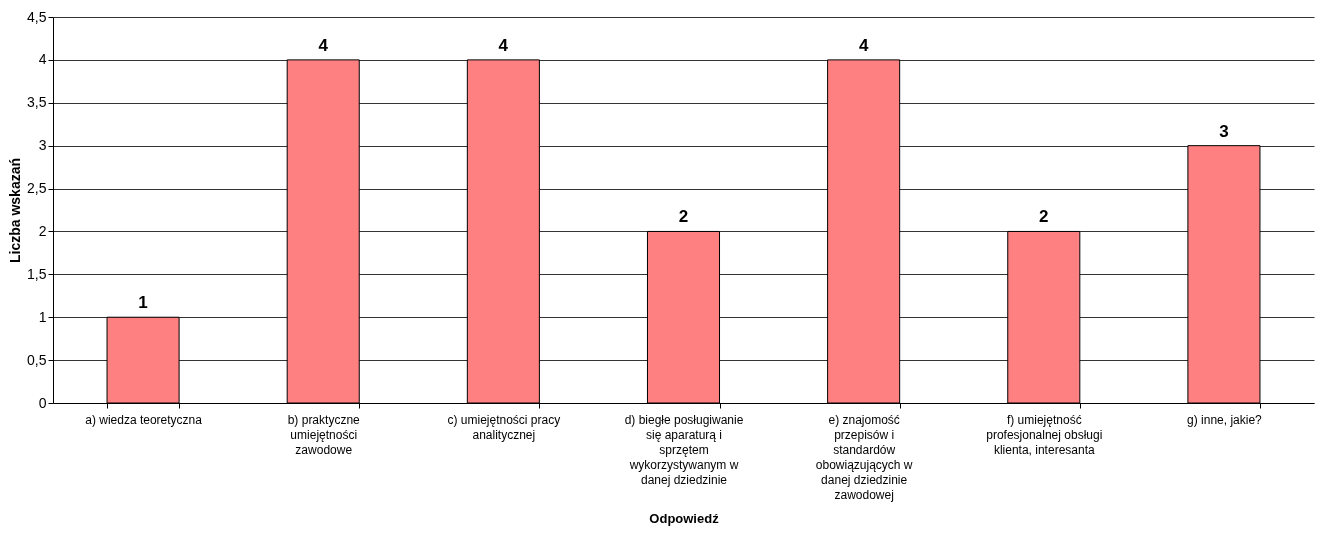 Image resolution: width=1338 pixels, height=547 pixels. Describe the element at coordinates (37, 16) in the screenshot. I see `y-tick-label: 4,5` at that location.